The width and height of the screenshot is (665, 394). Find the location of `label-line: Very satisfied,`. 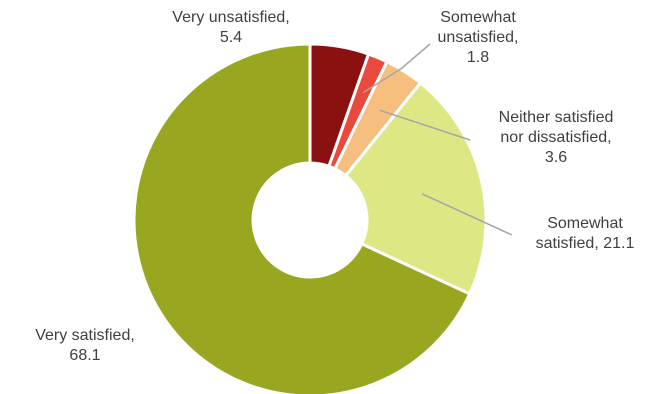

label-line: Very satisfied, is located at coordinates (85, 335).